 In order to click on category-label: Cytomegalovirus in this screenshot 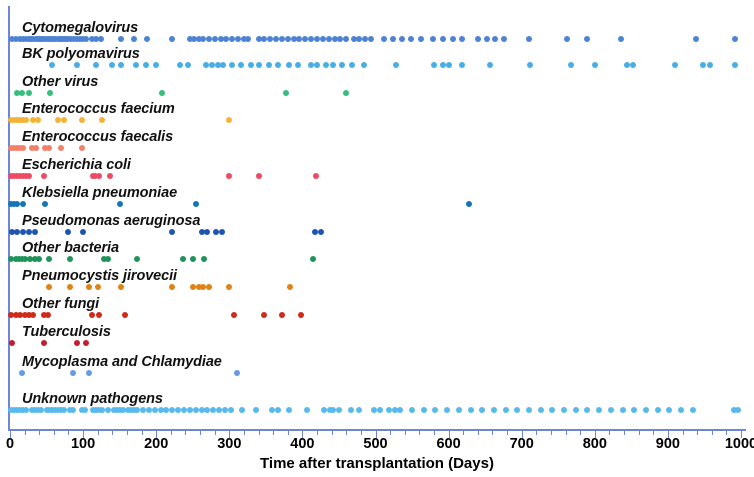, I will do `click(80, 28)`.